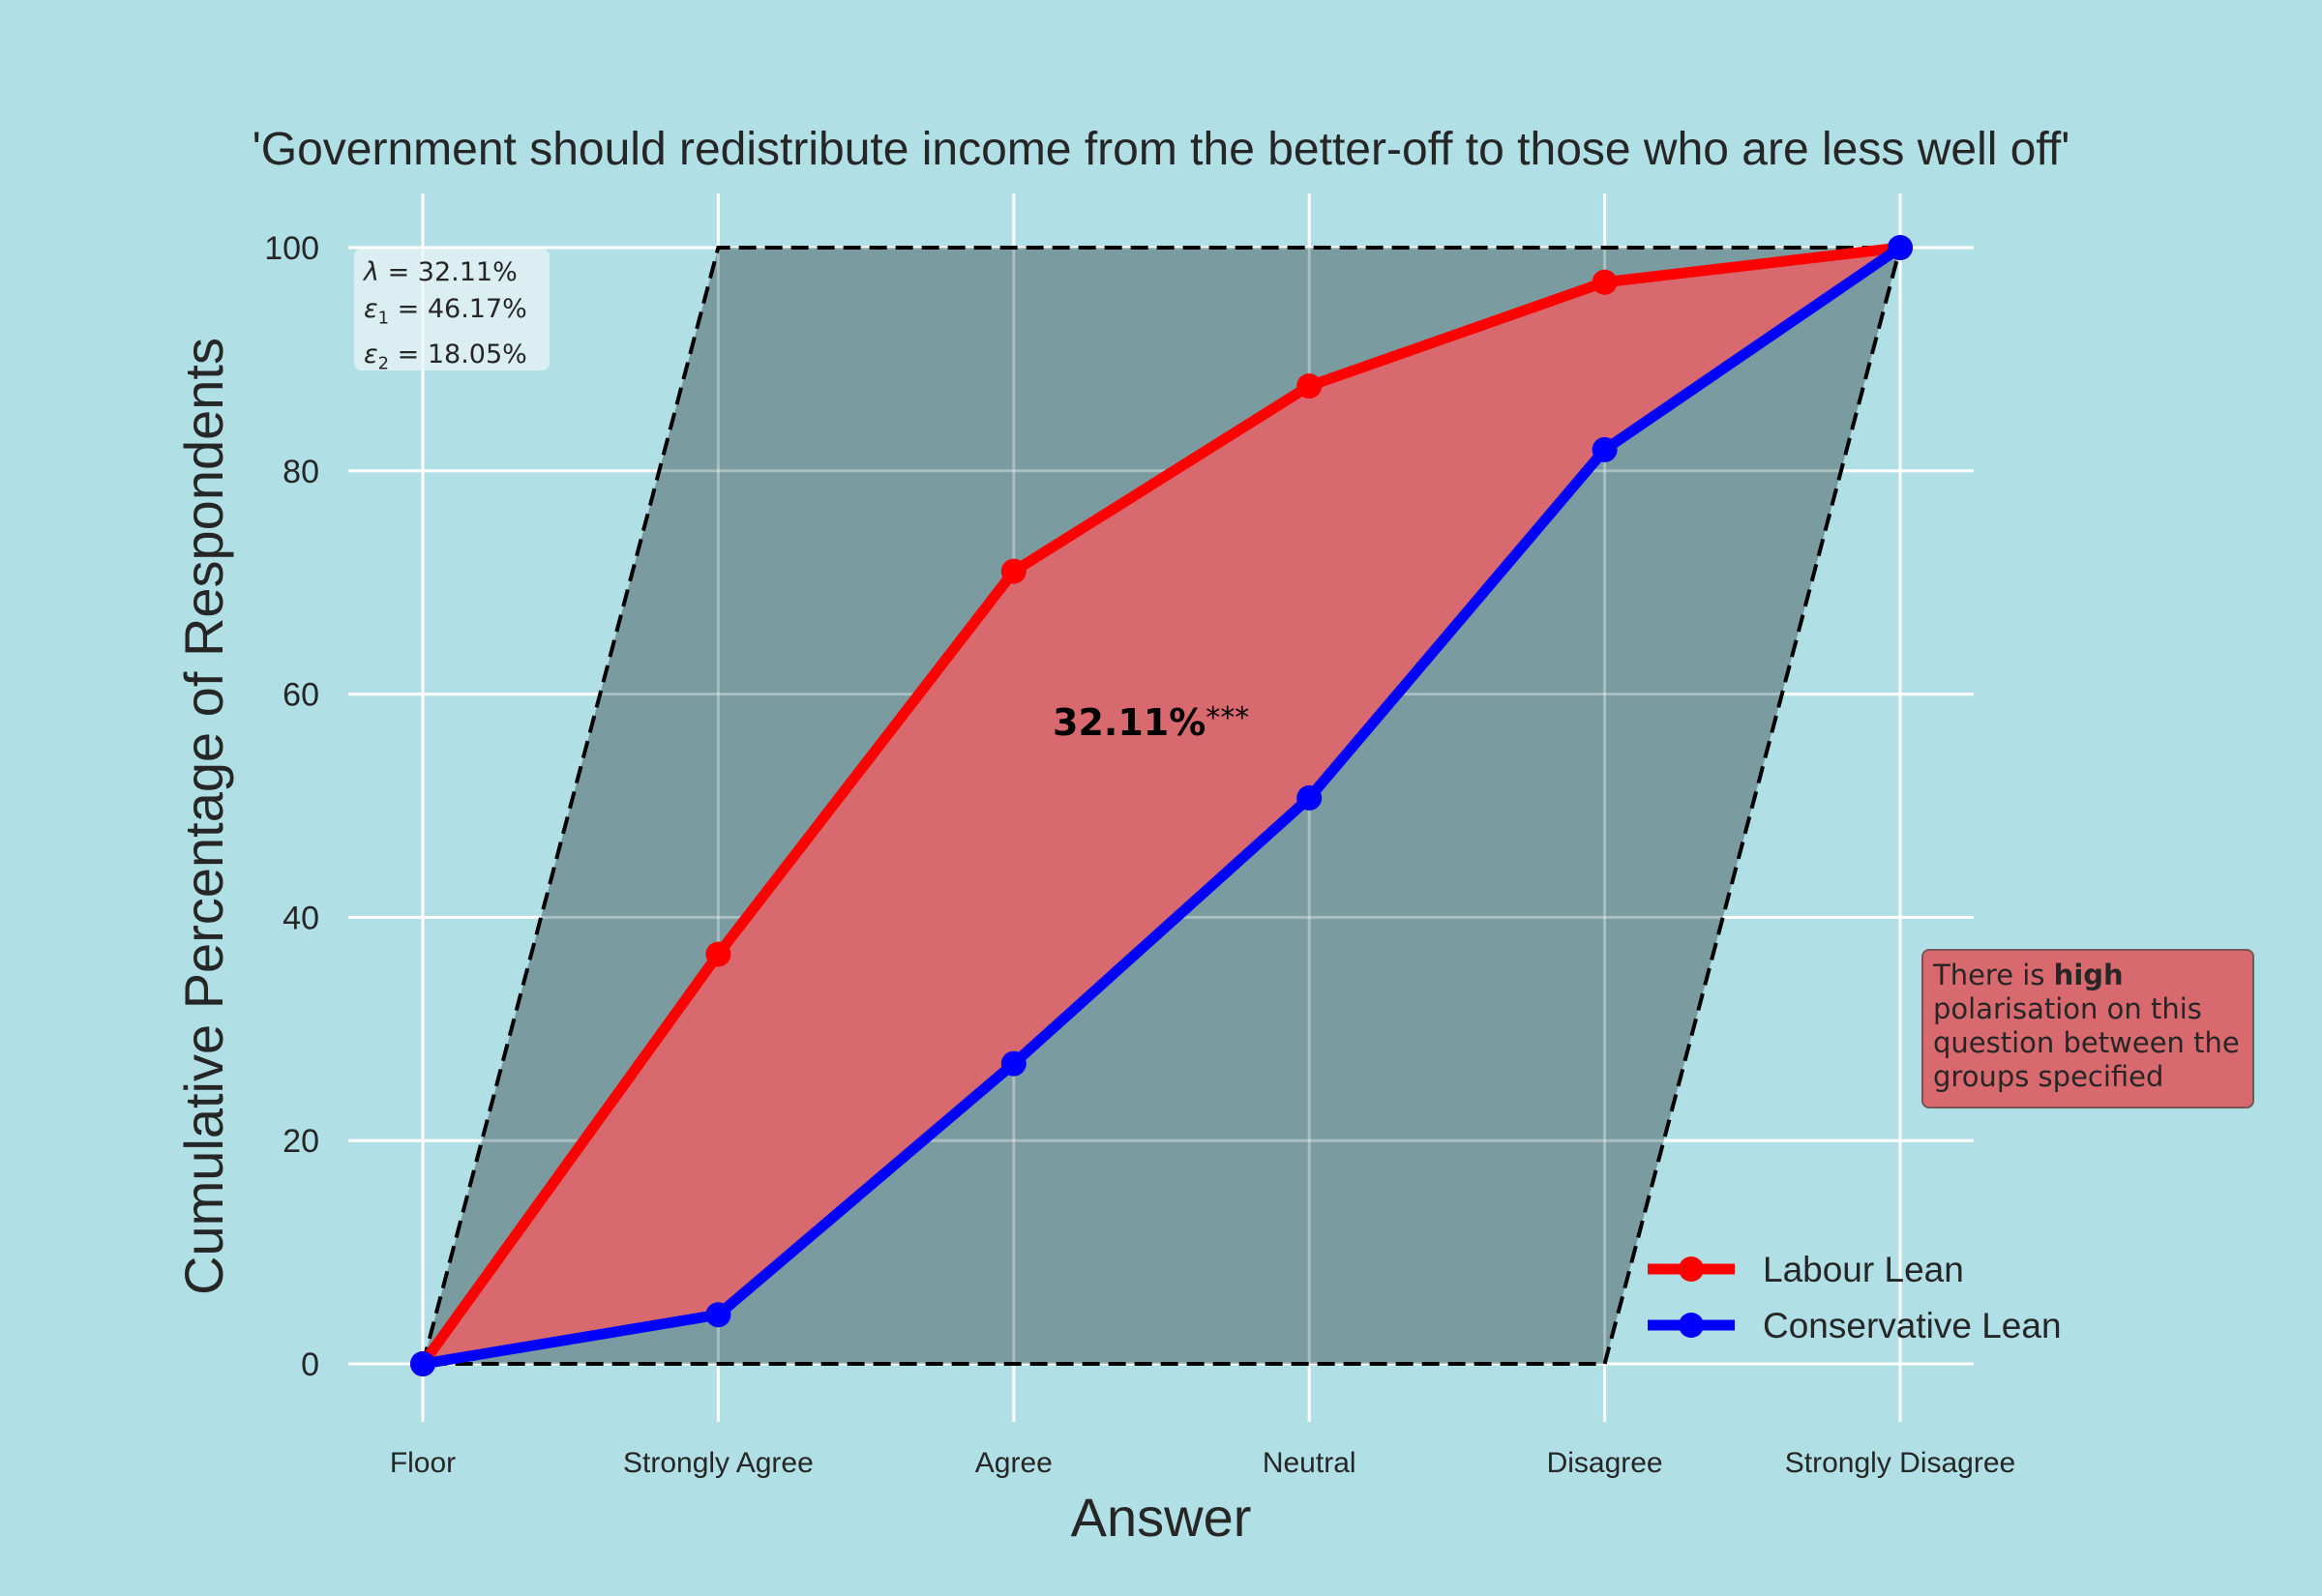 Image resolution: width=2322 pixels, height=1596 pixels. Describe the element at coordinates (291, 806) in the screenshot. I see `y-tick-labels: 0 20 40 60 80 100` at that location.